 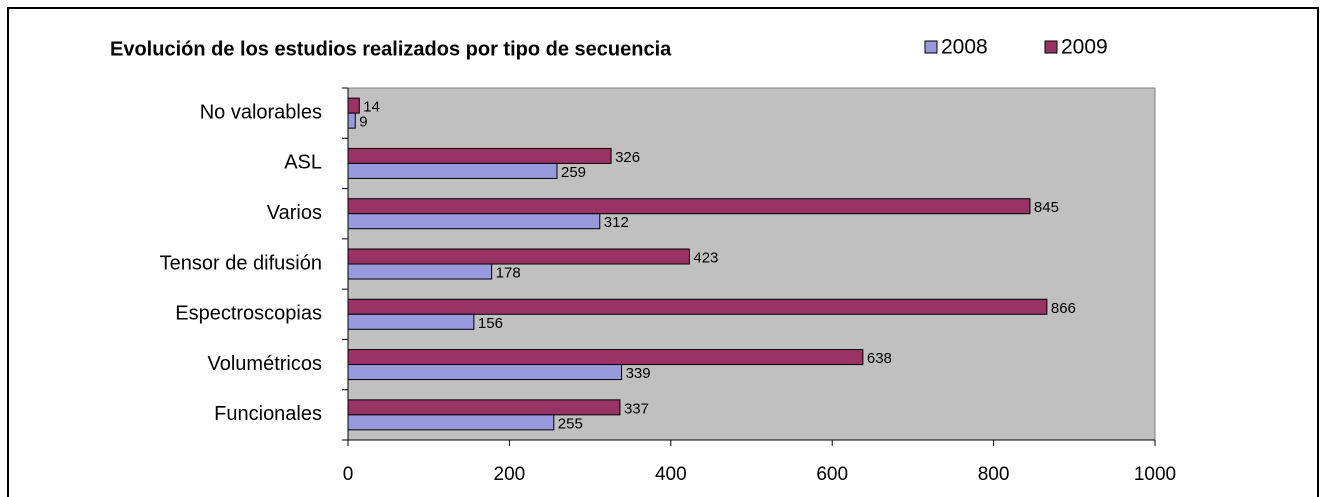 What do you see at coordinates (261, 112) in the screenshot?
I see `y-tick-label: No valorables` at bounding box center [261, 112].